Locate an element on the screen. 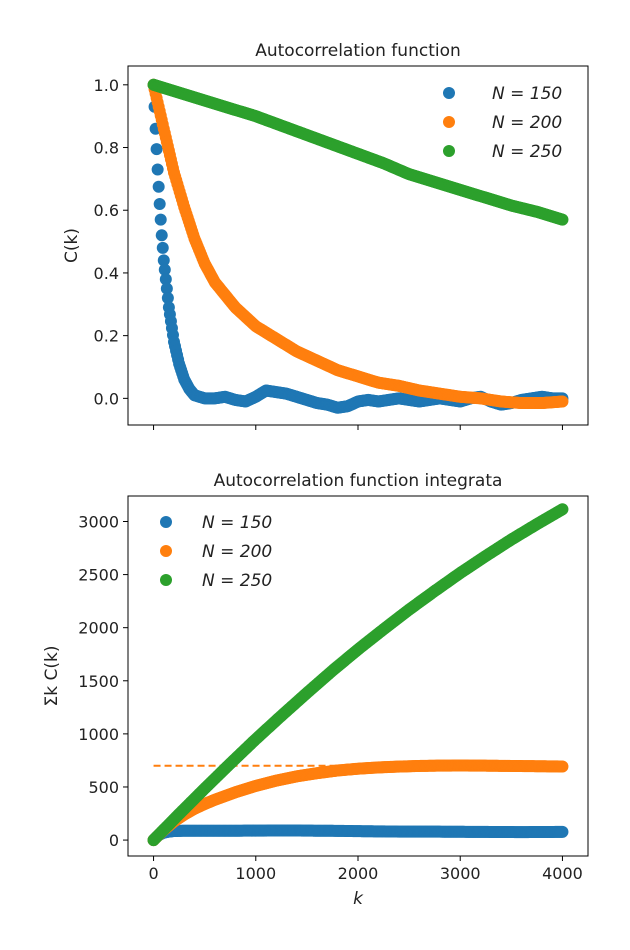  y-tick-label: 0.4 is located at coordinates (106, 273).